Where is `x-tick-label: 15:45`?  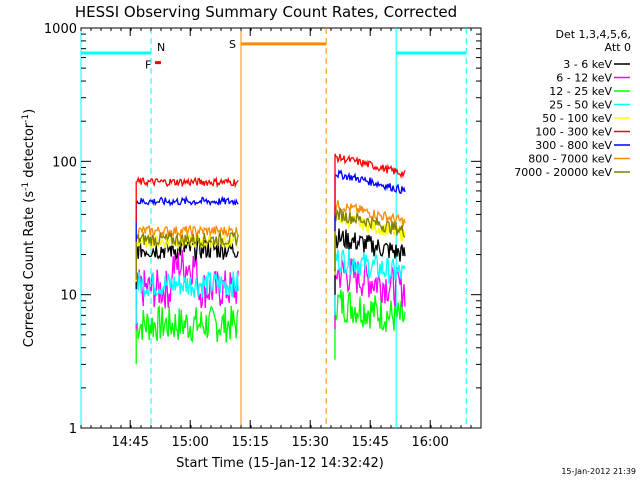
x-tick-label: 15:45 is located at coordinates (369, 442).